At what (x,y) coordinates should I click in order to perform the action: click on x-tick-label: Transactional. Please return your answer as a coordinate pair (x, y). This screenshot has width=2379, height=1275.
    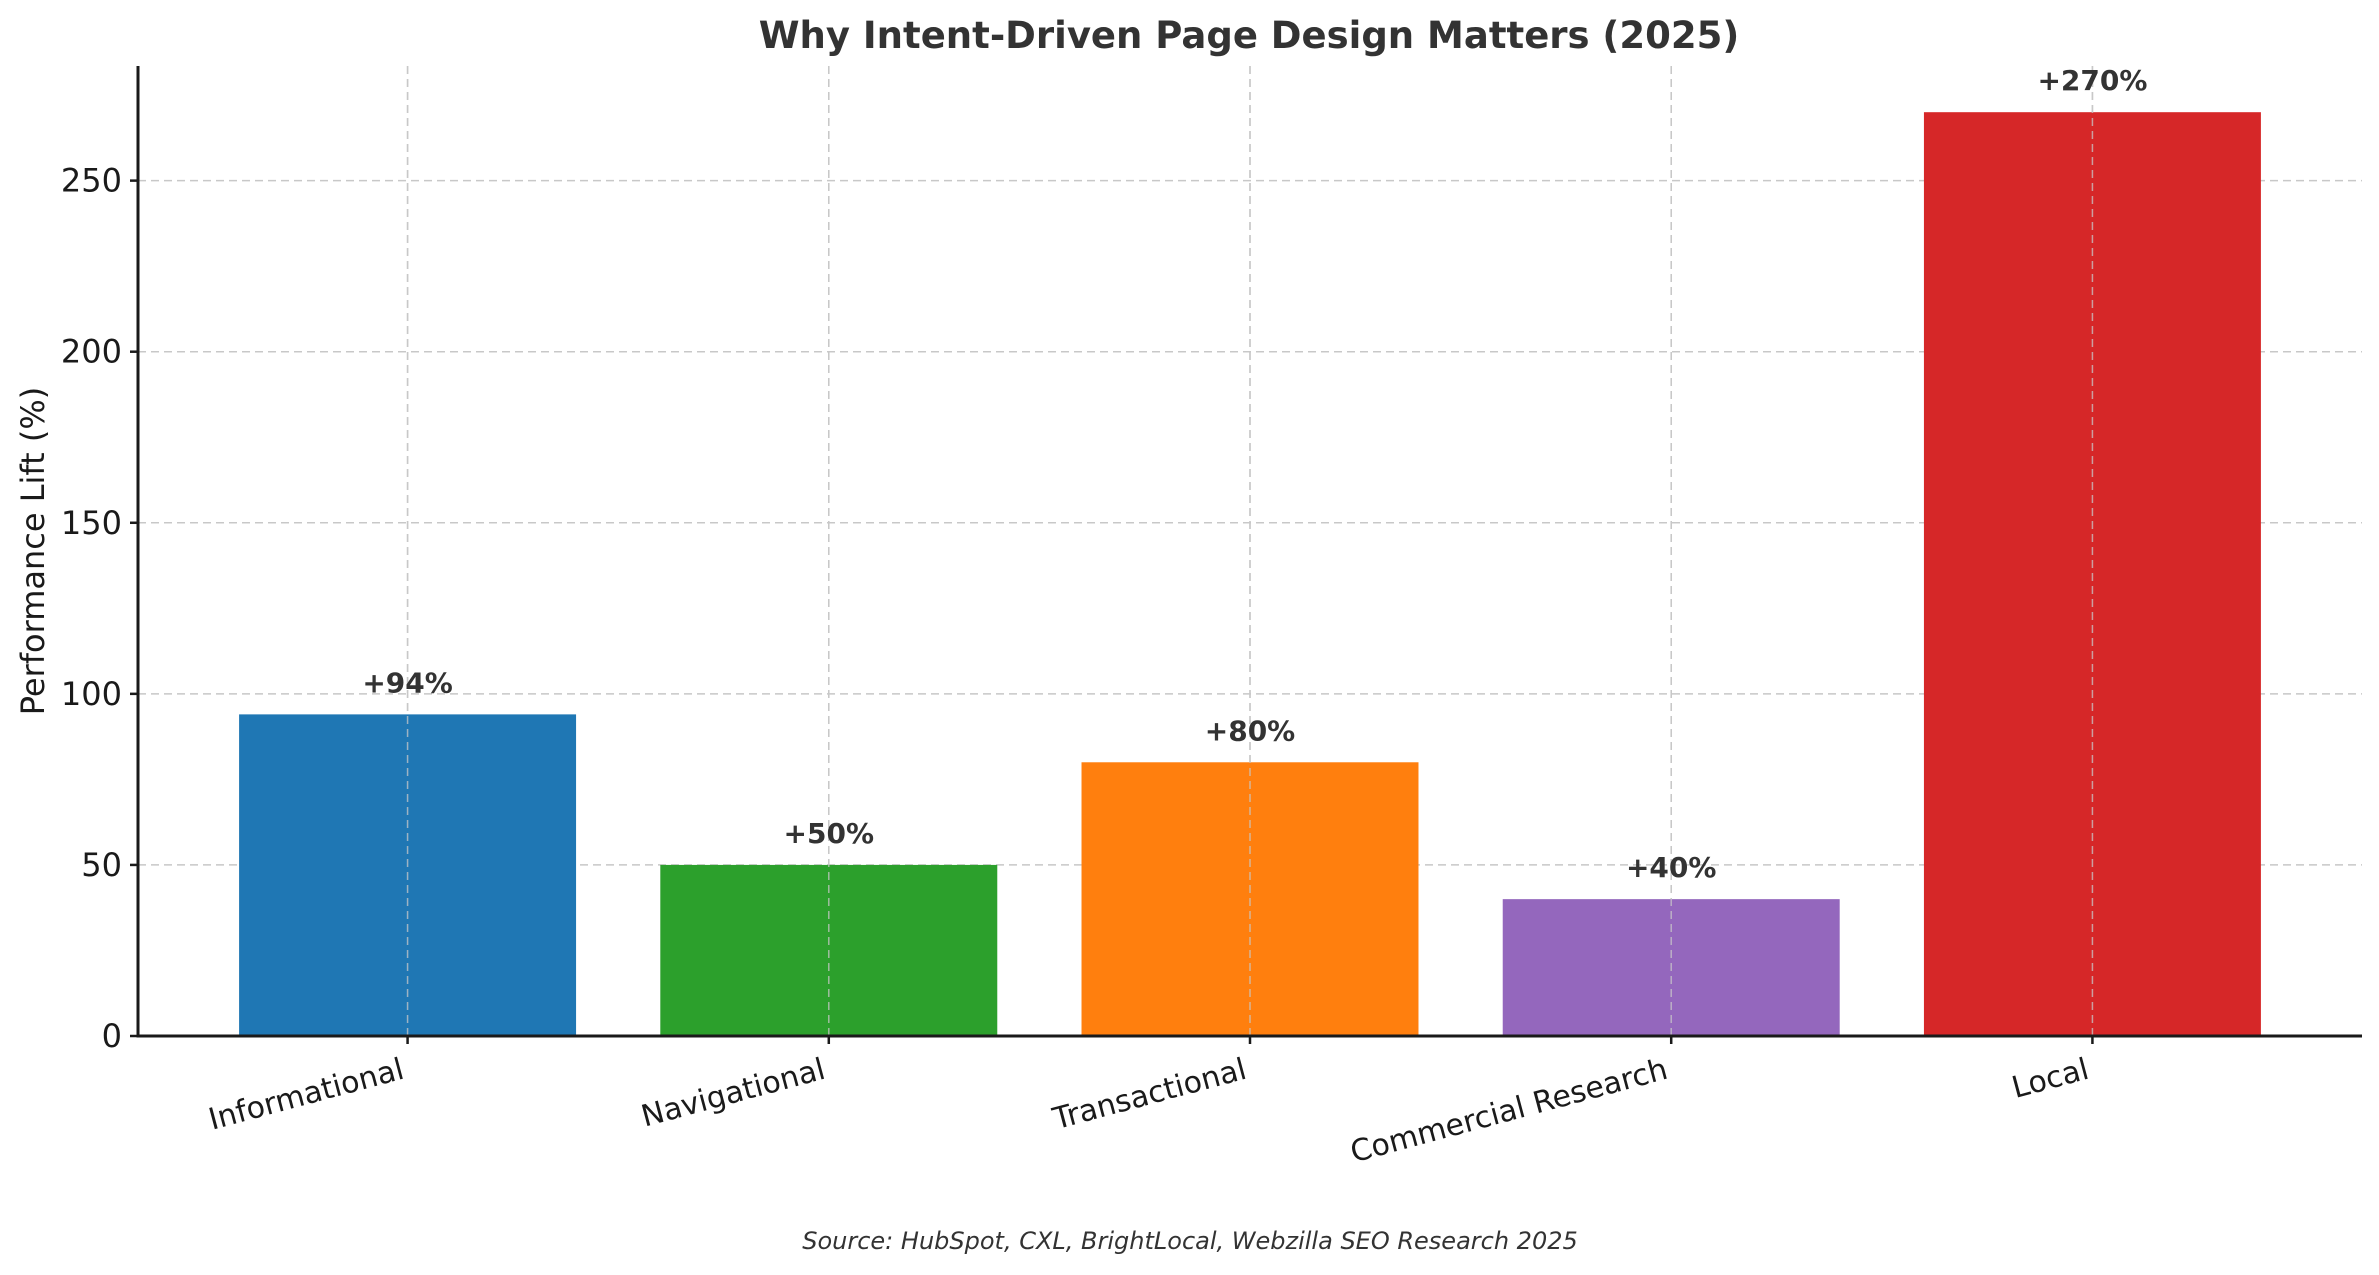
    Looking at the image, I should click on (1149, 1094).